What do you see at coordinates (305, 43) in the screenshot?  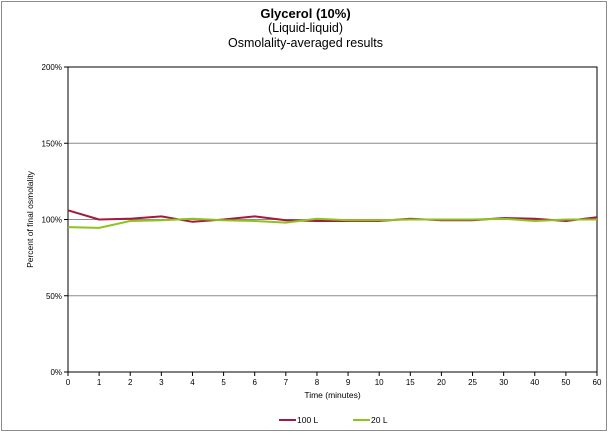 I see `chart-subtitle-2: Osmolality-averaged results` at bounding box center [305, 43].